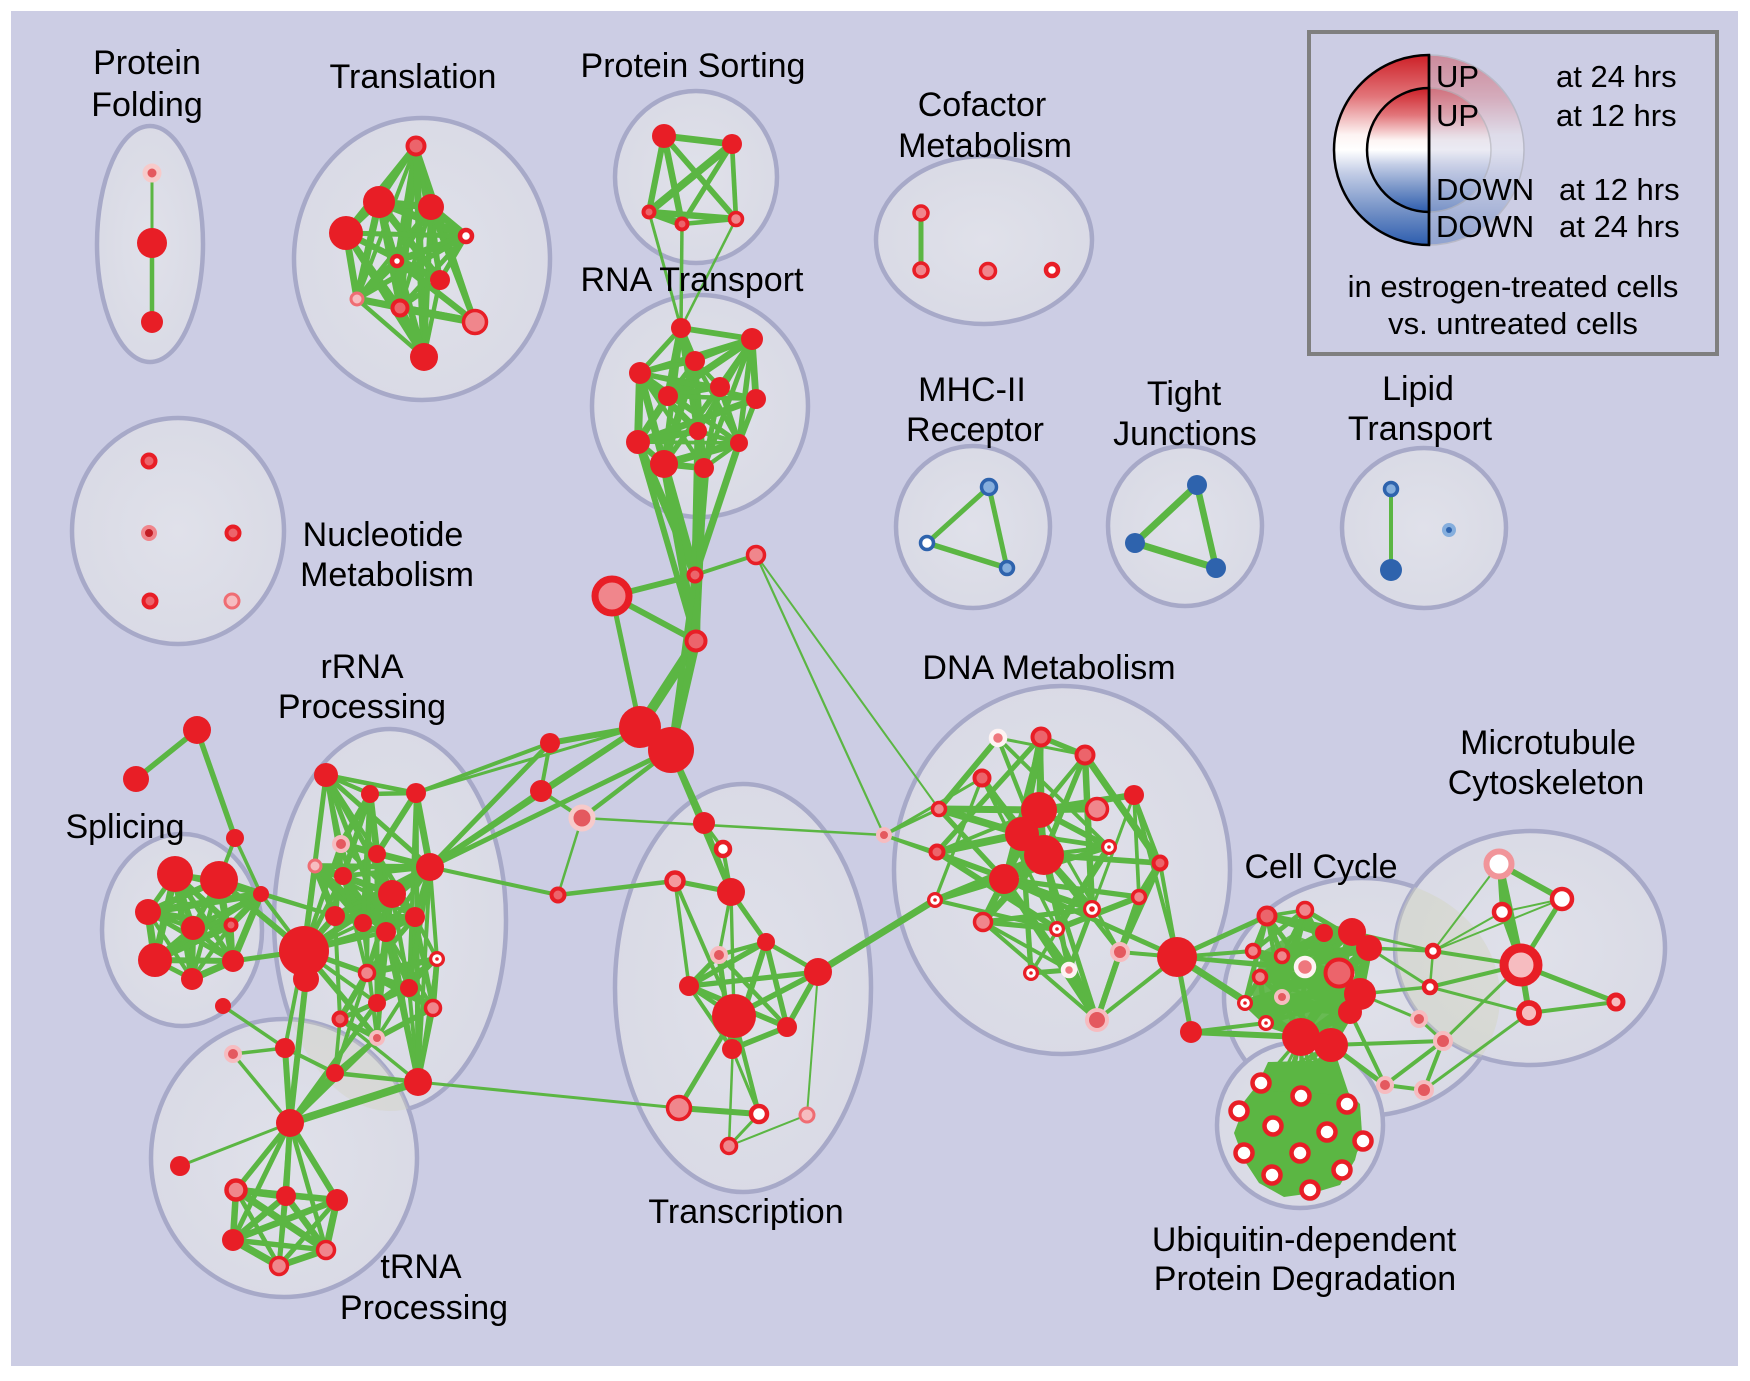 The height and width of the screenshot is (1381, 1750). Describe the element at coordinates (413, 77) in the screenshot. I see `svg-text: Translation` at that location.